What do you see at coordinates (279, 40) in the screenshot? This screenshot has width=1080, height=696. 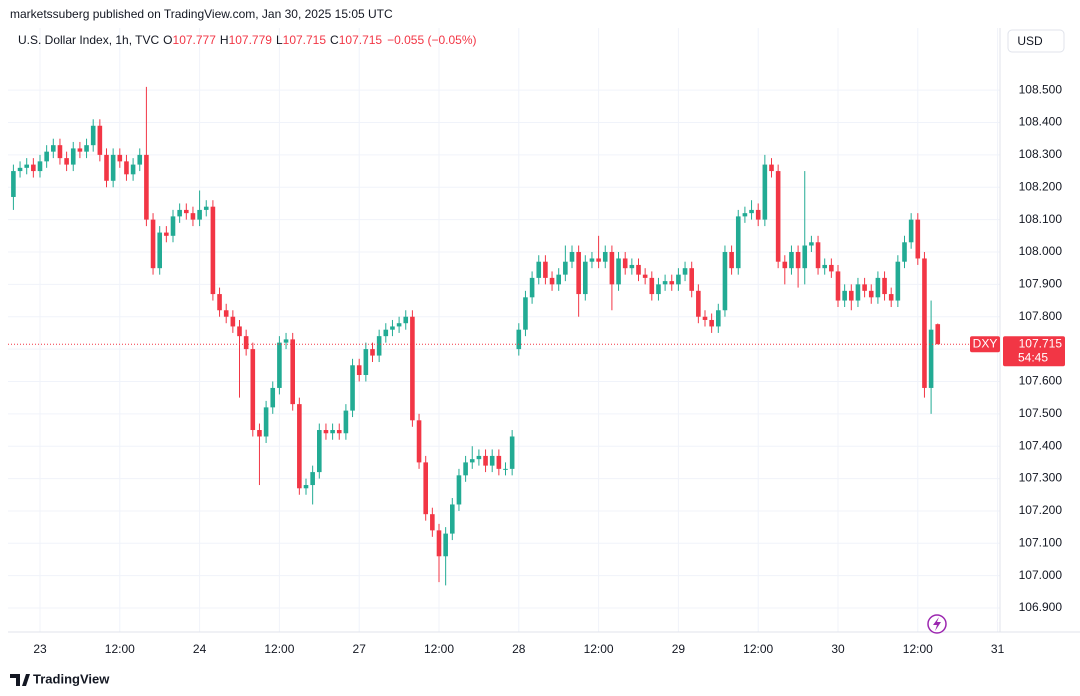 I see `legend-label: L` at bounding box center [279, 40].